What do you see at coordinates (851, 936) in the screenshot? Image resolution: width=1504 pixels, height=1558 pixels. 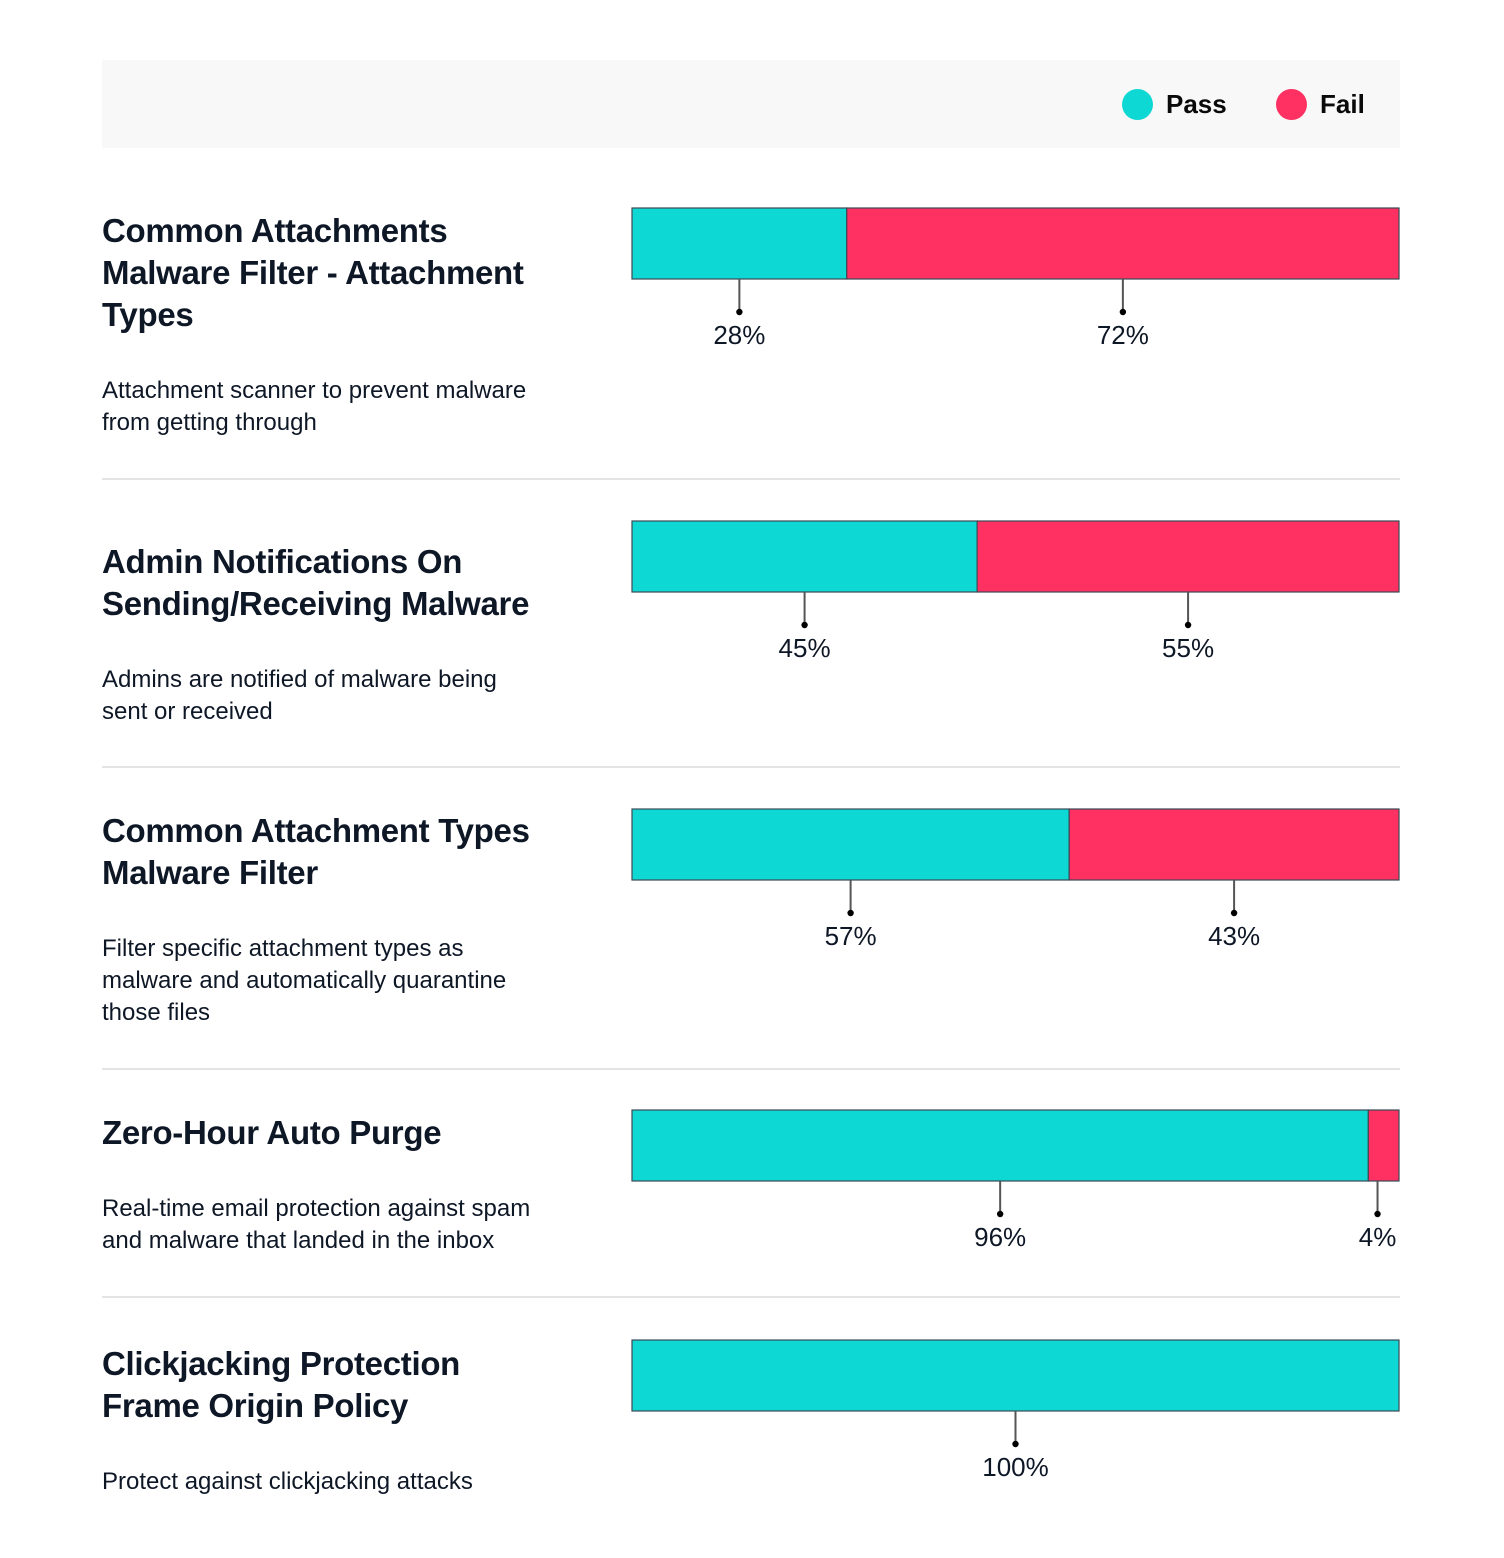 I see `data-label-pass: 57%` at bounding box center [851, 936].